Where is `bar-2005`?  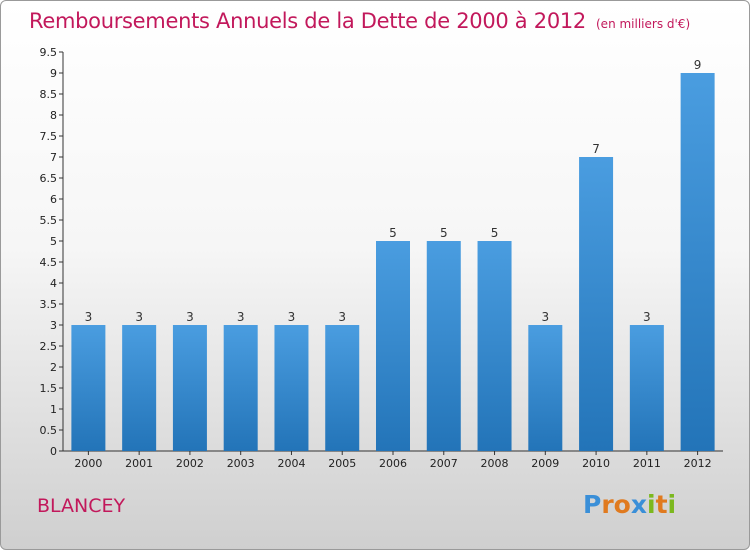 bar-2005 is located at coordinates (342, 388).